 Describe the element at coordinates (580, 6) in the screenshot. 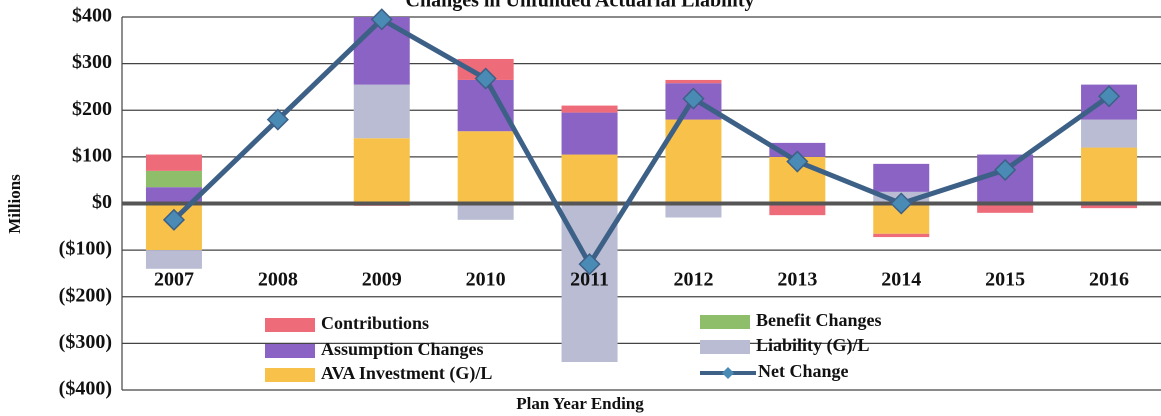

I see `chart-title: Changes in Unfunded Actuarial Liability` at that location.